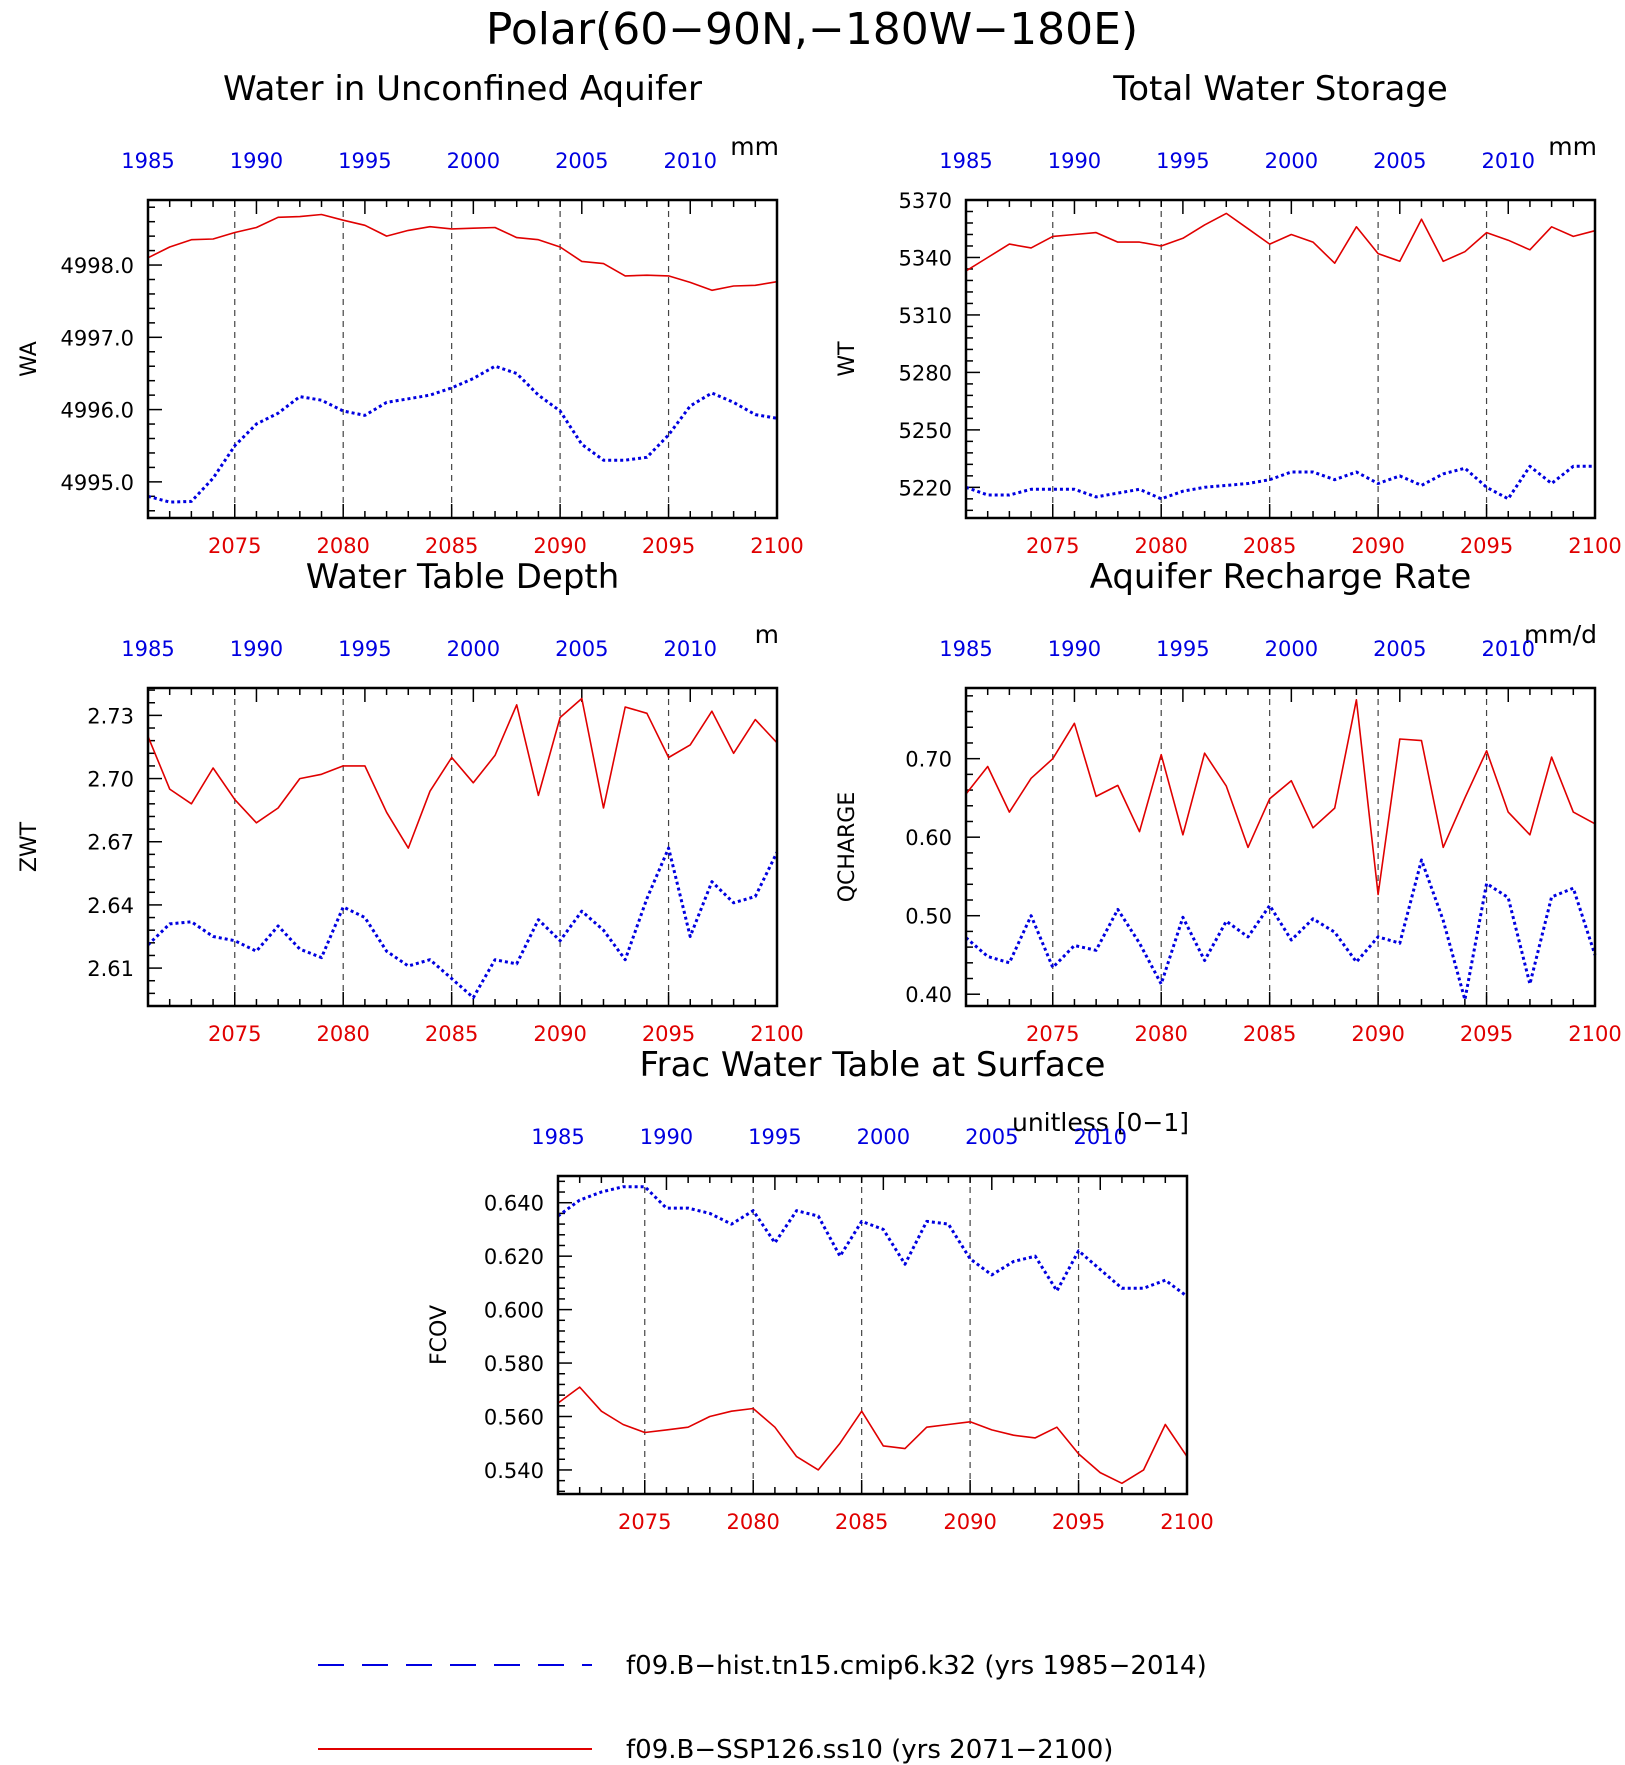  Describe the element at coordinates (925, 488) in the screenshot. I see `y-tick-label: 5220` at that location.